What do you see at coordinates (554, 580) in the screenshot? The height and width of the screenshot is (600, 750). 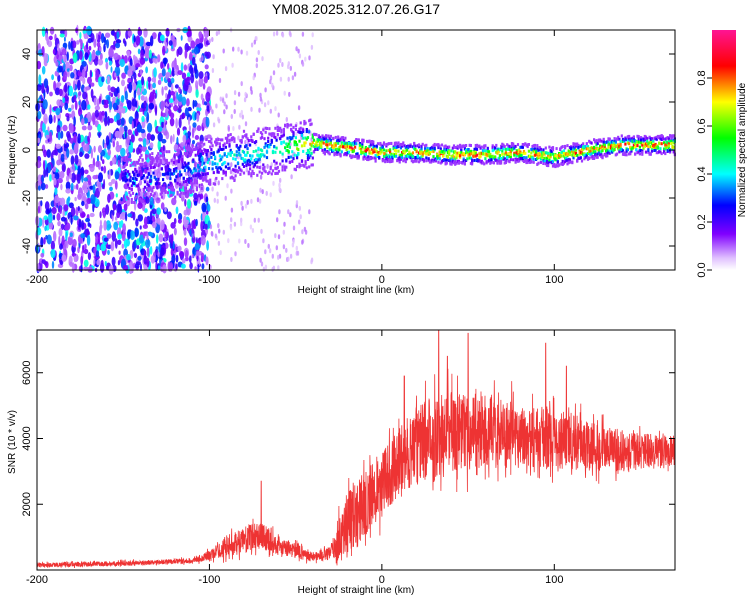 I see `snr-x-tick-label: 100` at bounding box center [554, 580].